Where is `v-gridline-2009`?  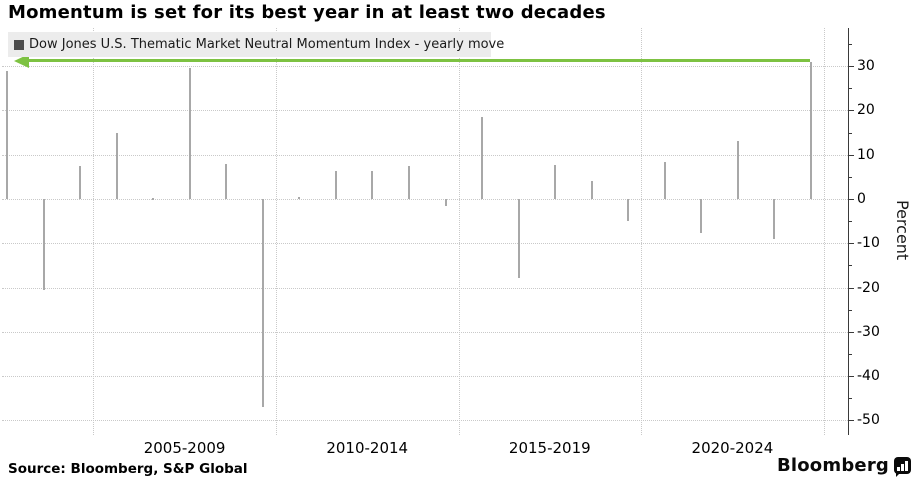
v-gridline-2009 is located at coordinates (276, 231).